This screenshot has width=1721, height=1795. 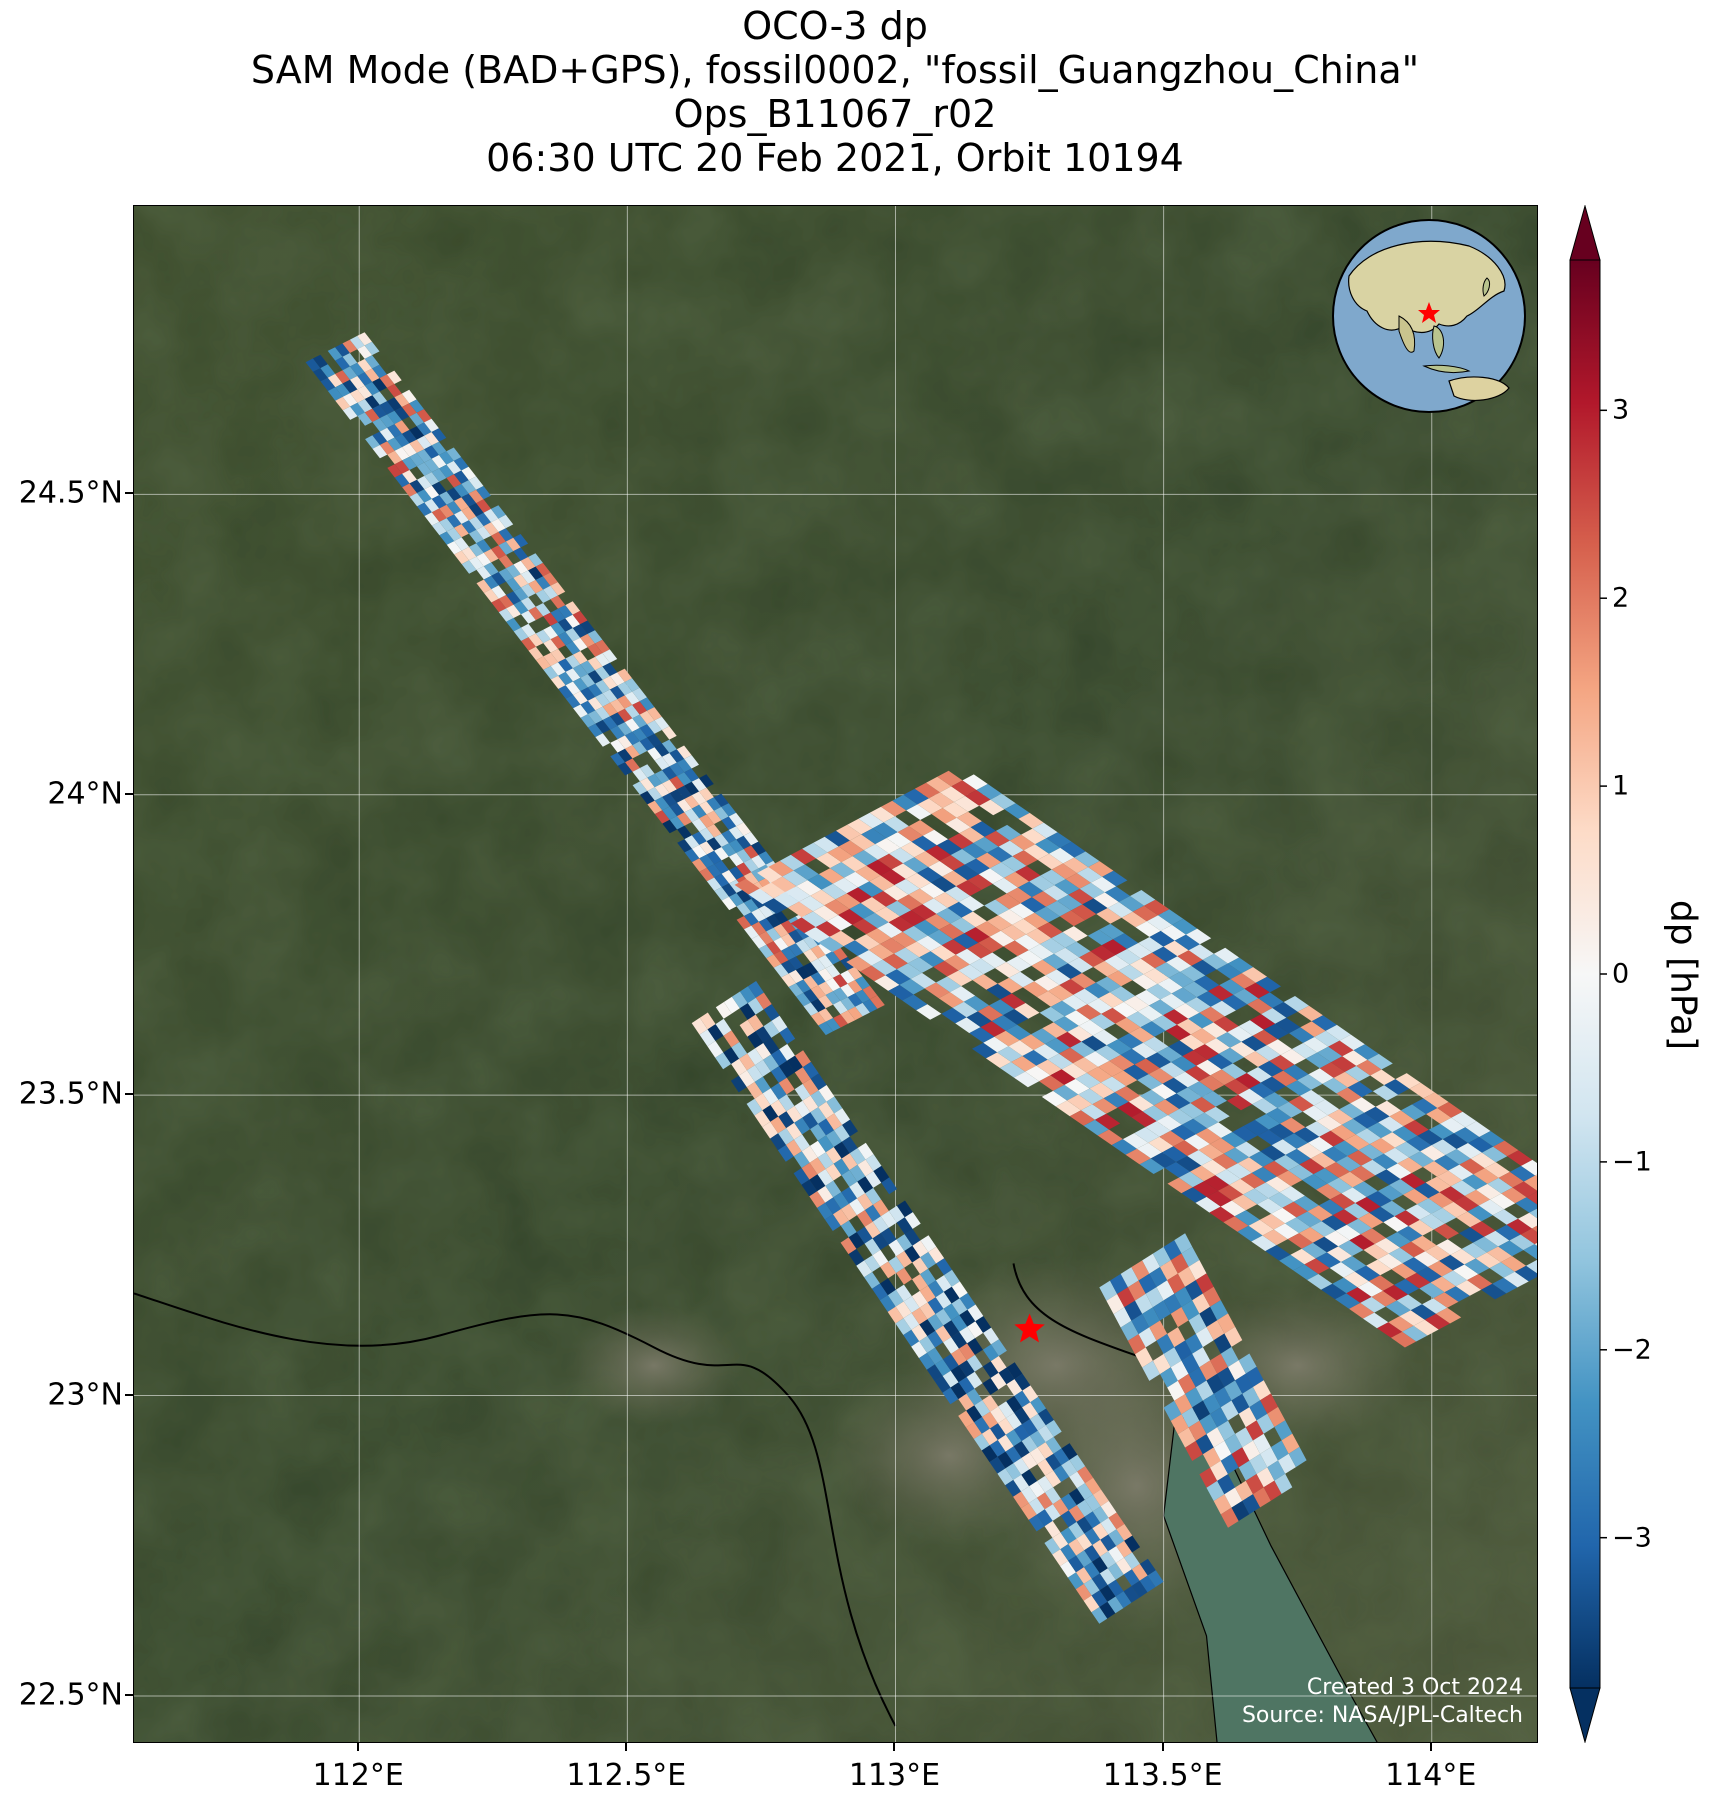 I want to click on y-tick-label: 24°N, so click(x=85, y=794).